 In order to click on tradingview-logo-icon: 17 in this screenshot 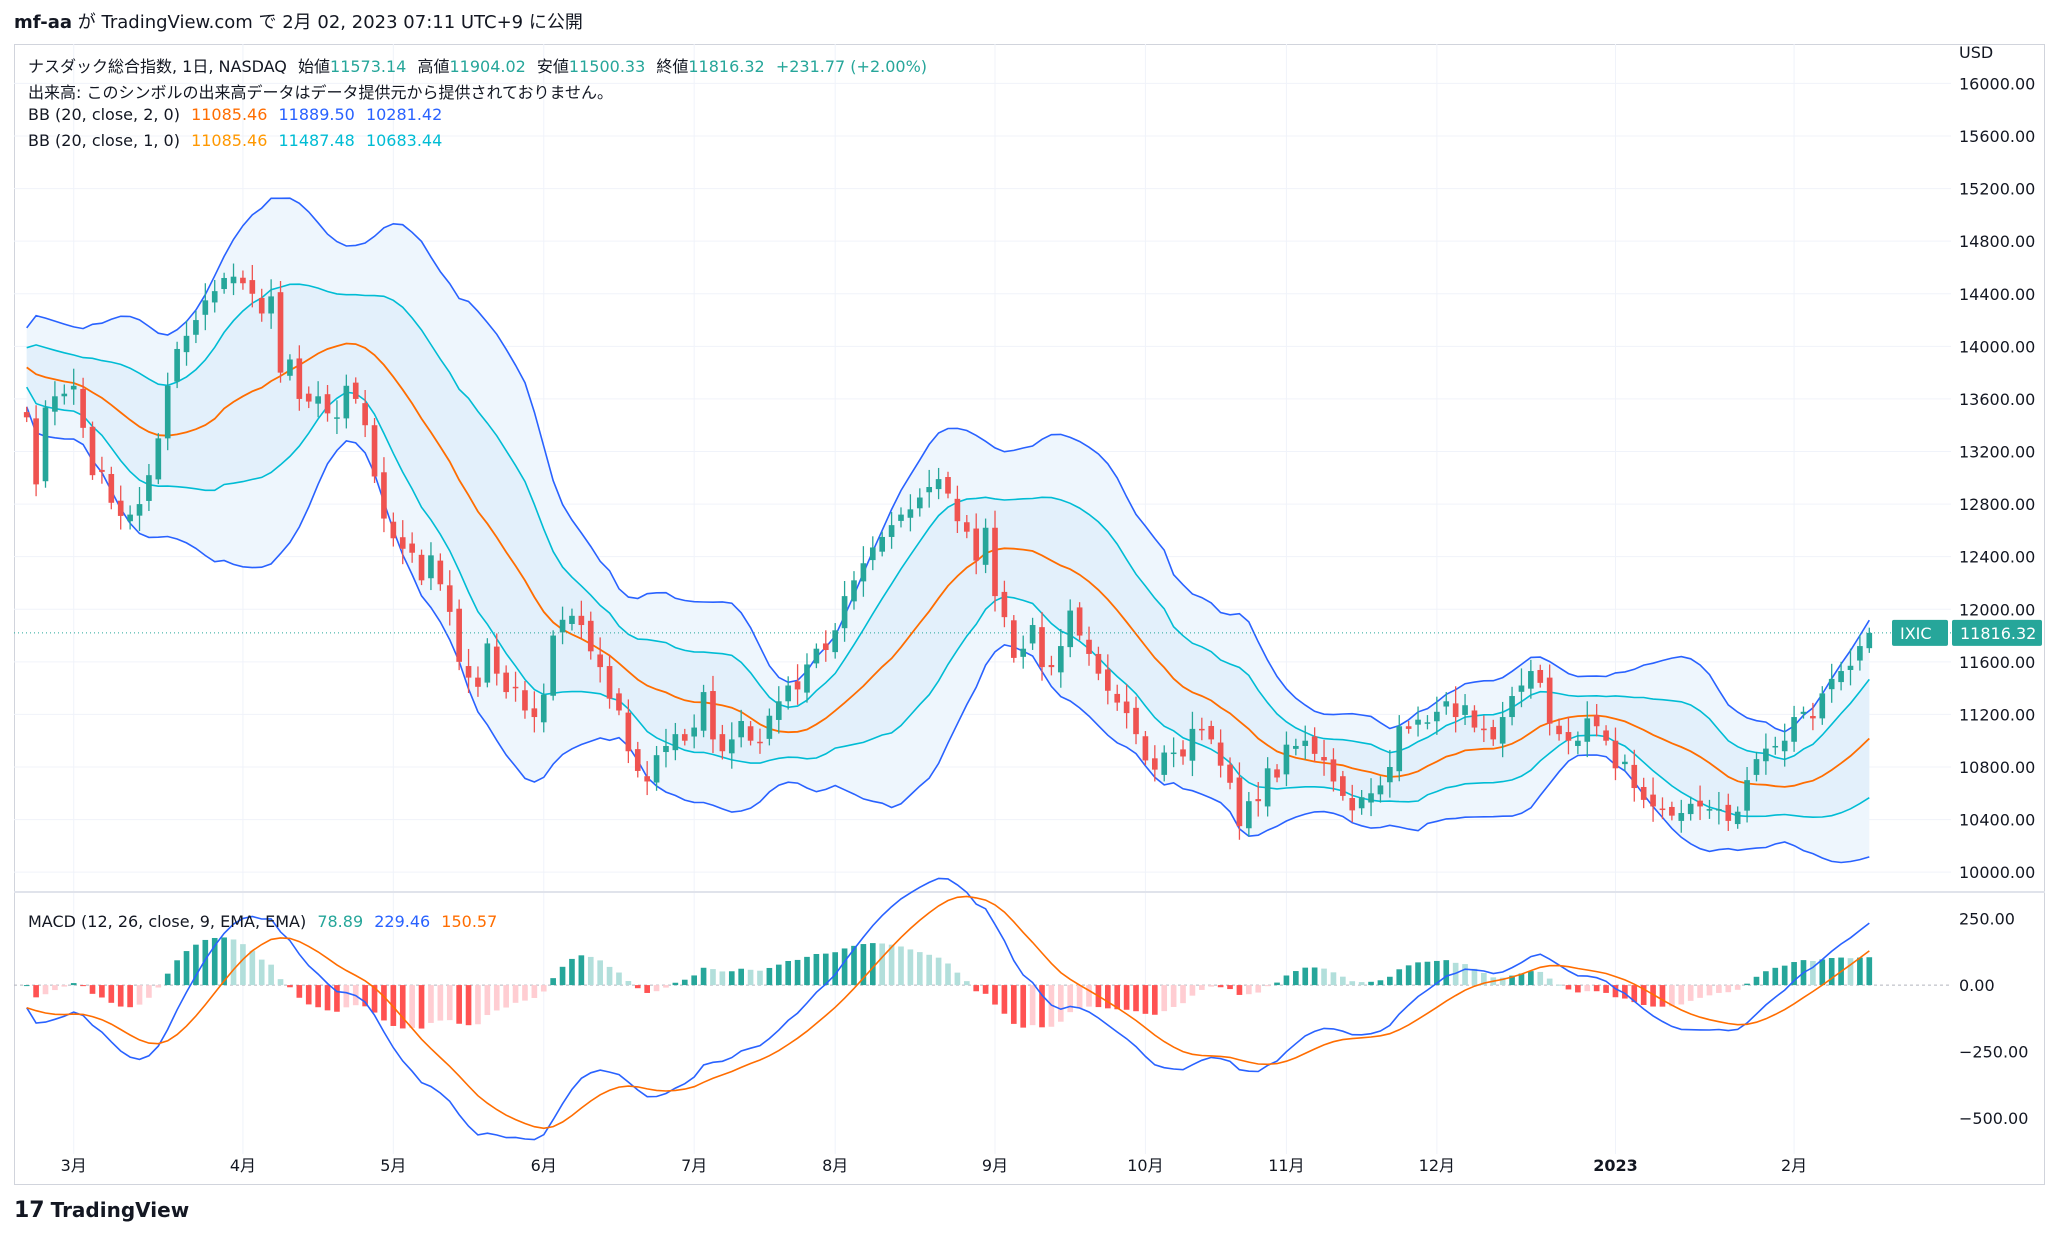, I will do `click(29, 1210)`.